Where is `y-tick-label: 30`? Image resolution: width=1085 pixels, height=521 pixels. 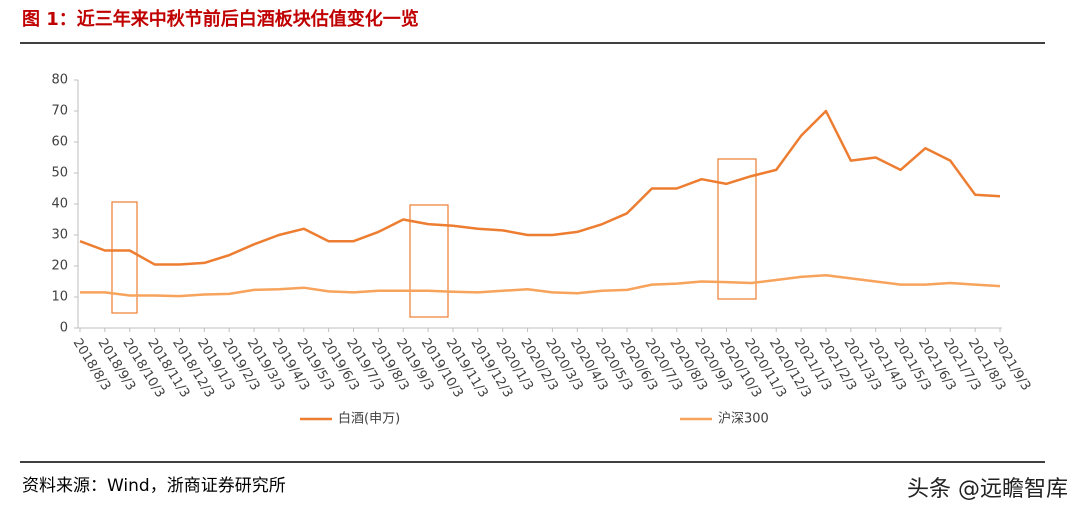
y-tick-label: 30 is located at coordinates (59, 235).